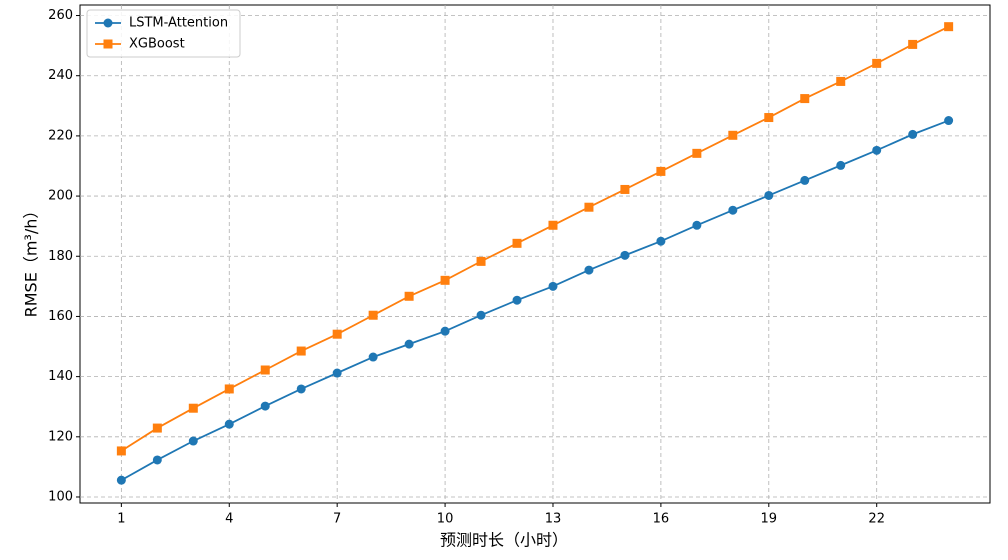  I want to click on x-tick-label: 22, so click(876, 519).